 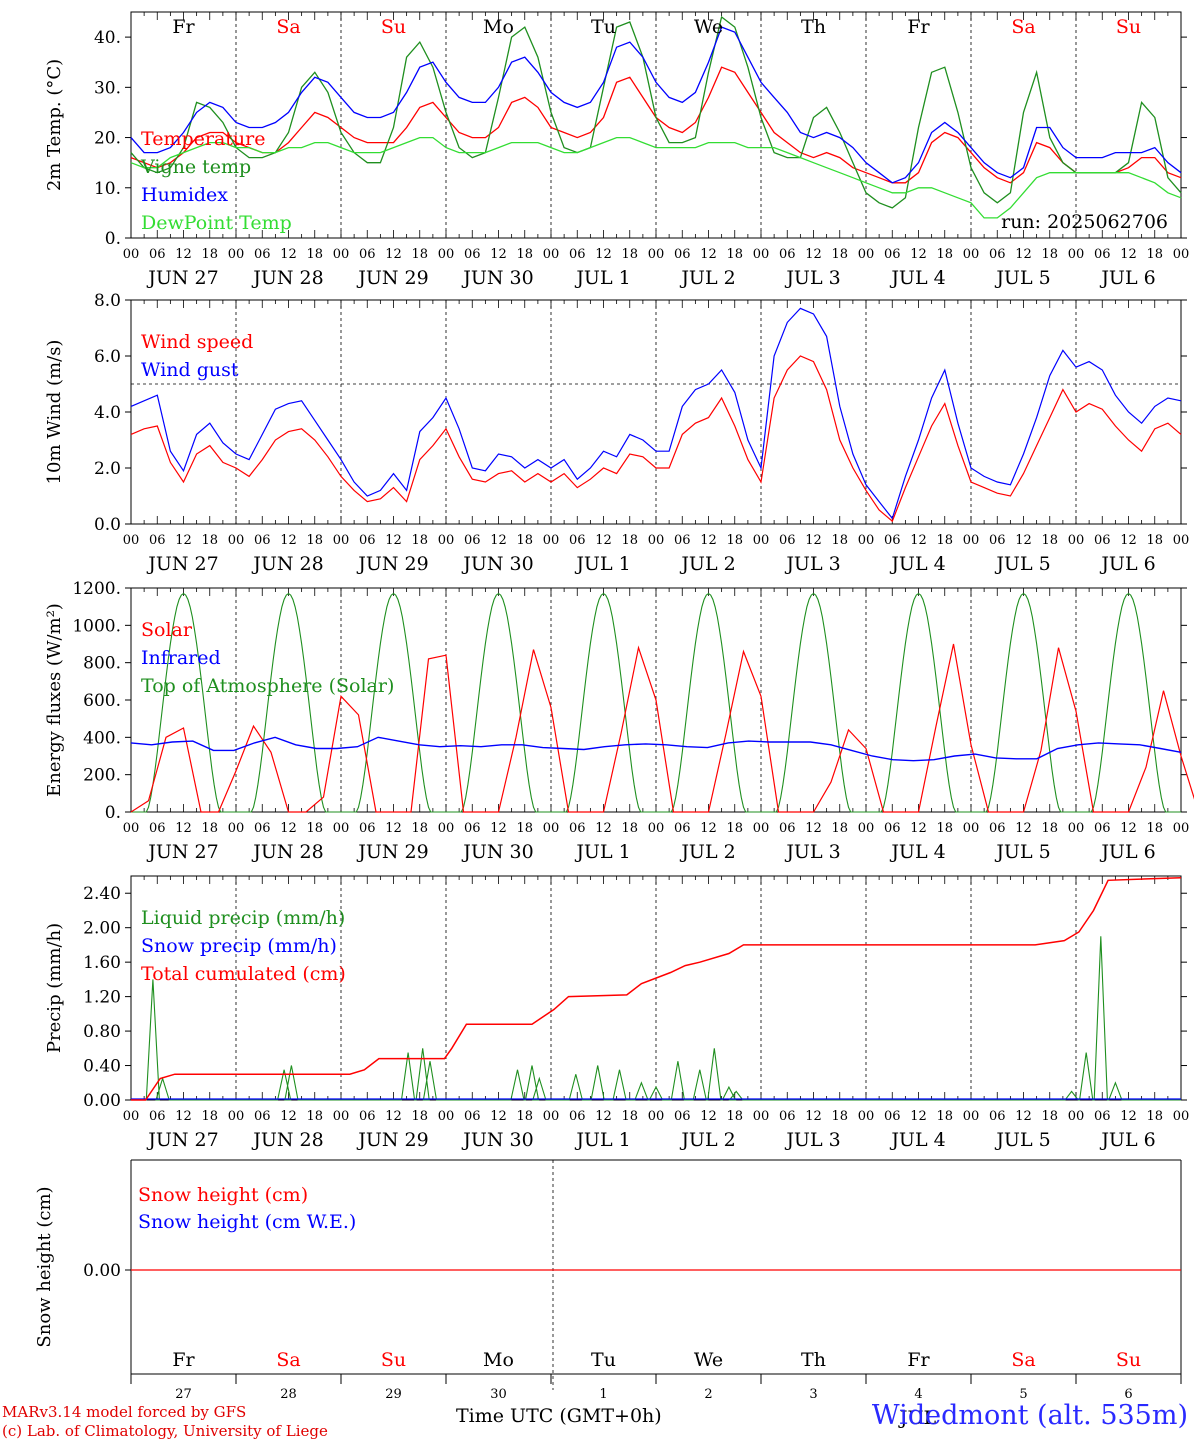 What do you see at coordinates (288, 1394) in the screenshot?
I see `day-number: 28` at bounding box center [288, 1394].